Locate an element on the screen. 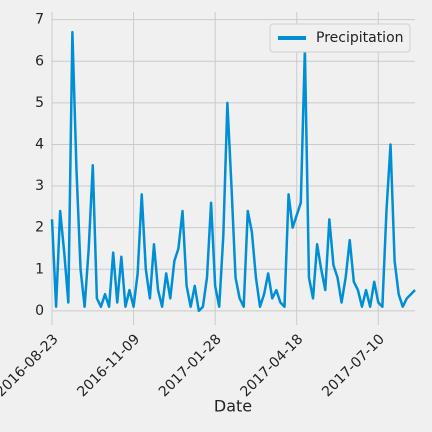 The image size is (432, 432). x-tick-label: 2016-11-09 is located at coordinates (108, 365).